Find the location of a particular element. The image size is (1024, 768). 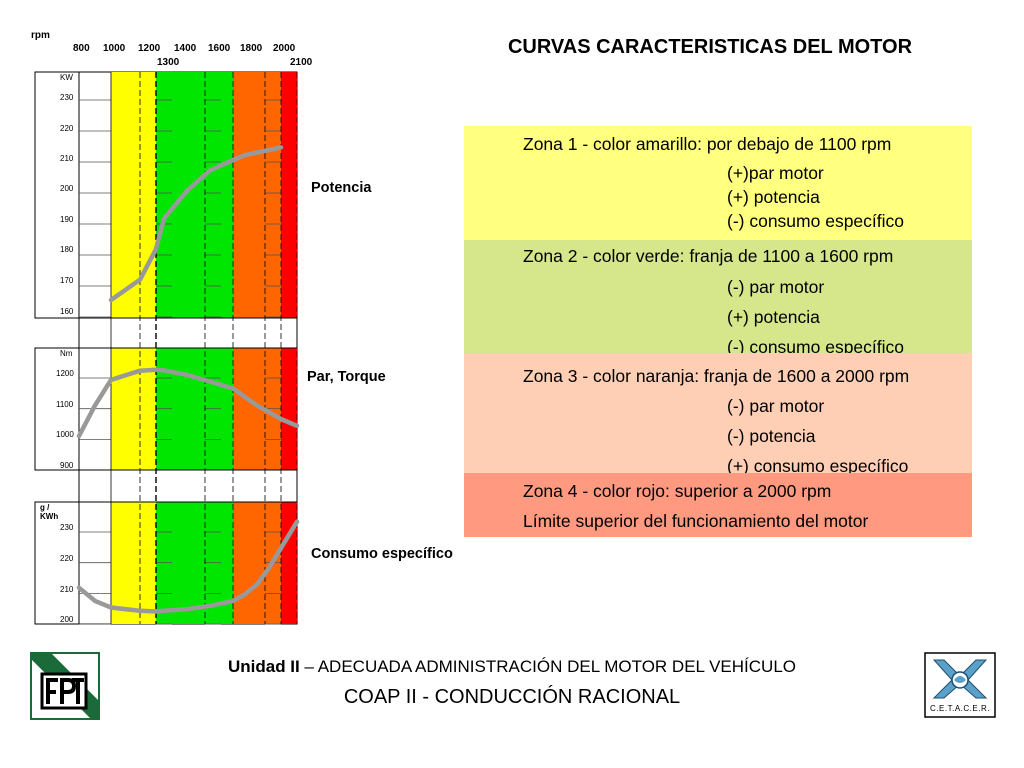

footer-unit-bold: Unidad II is located at coordinates (263, 666).